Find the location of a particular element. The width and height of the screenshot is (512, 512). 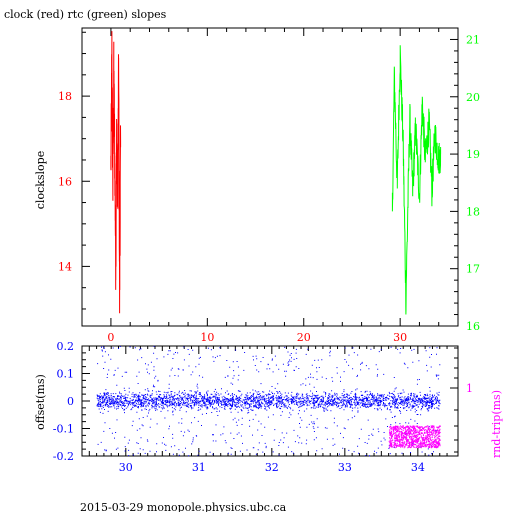

top-y-tick-label: 16 is located at coordinates (65, 181).